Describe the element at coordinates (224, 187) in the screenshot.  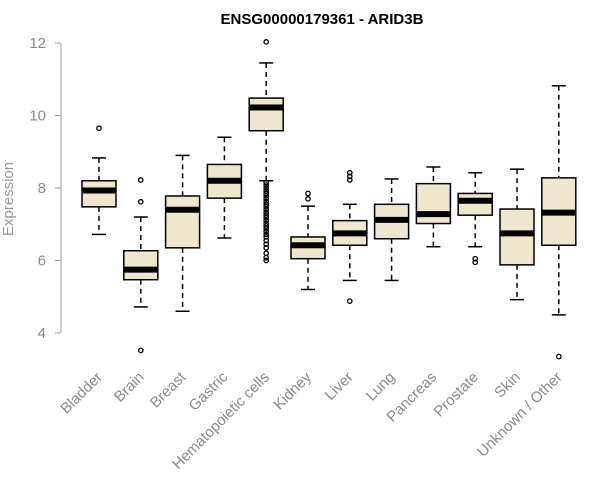
I see `box-gastric` at that location.